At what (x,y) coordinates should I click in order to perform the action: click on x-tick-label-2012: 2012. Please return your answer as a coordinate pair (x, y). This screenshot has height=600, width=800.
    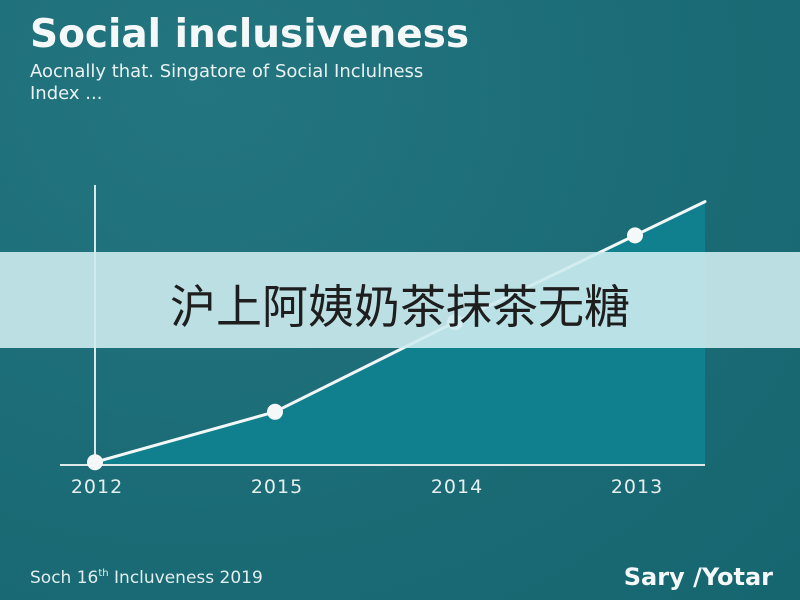
    Looking at the image, I should click on (97, 487).